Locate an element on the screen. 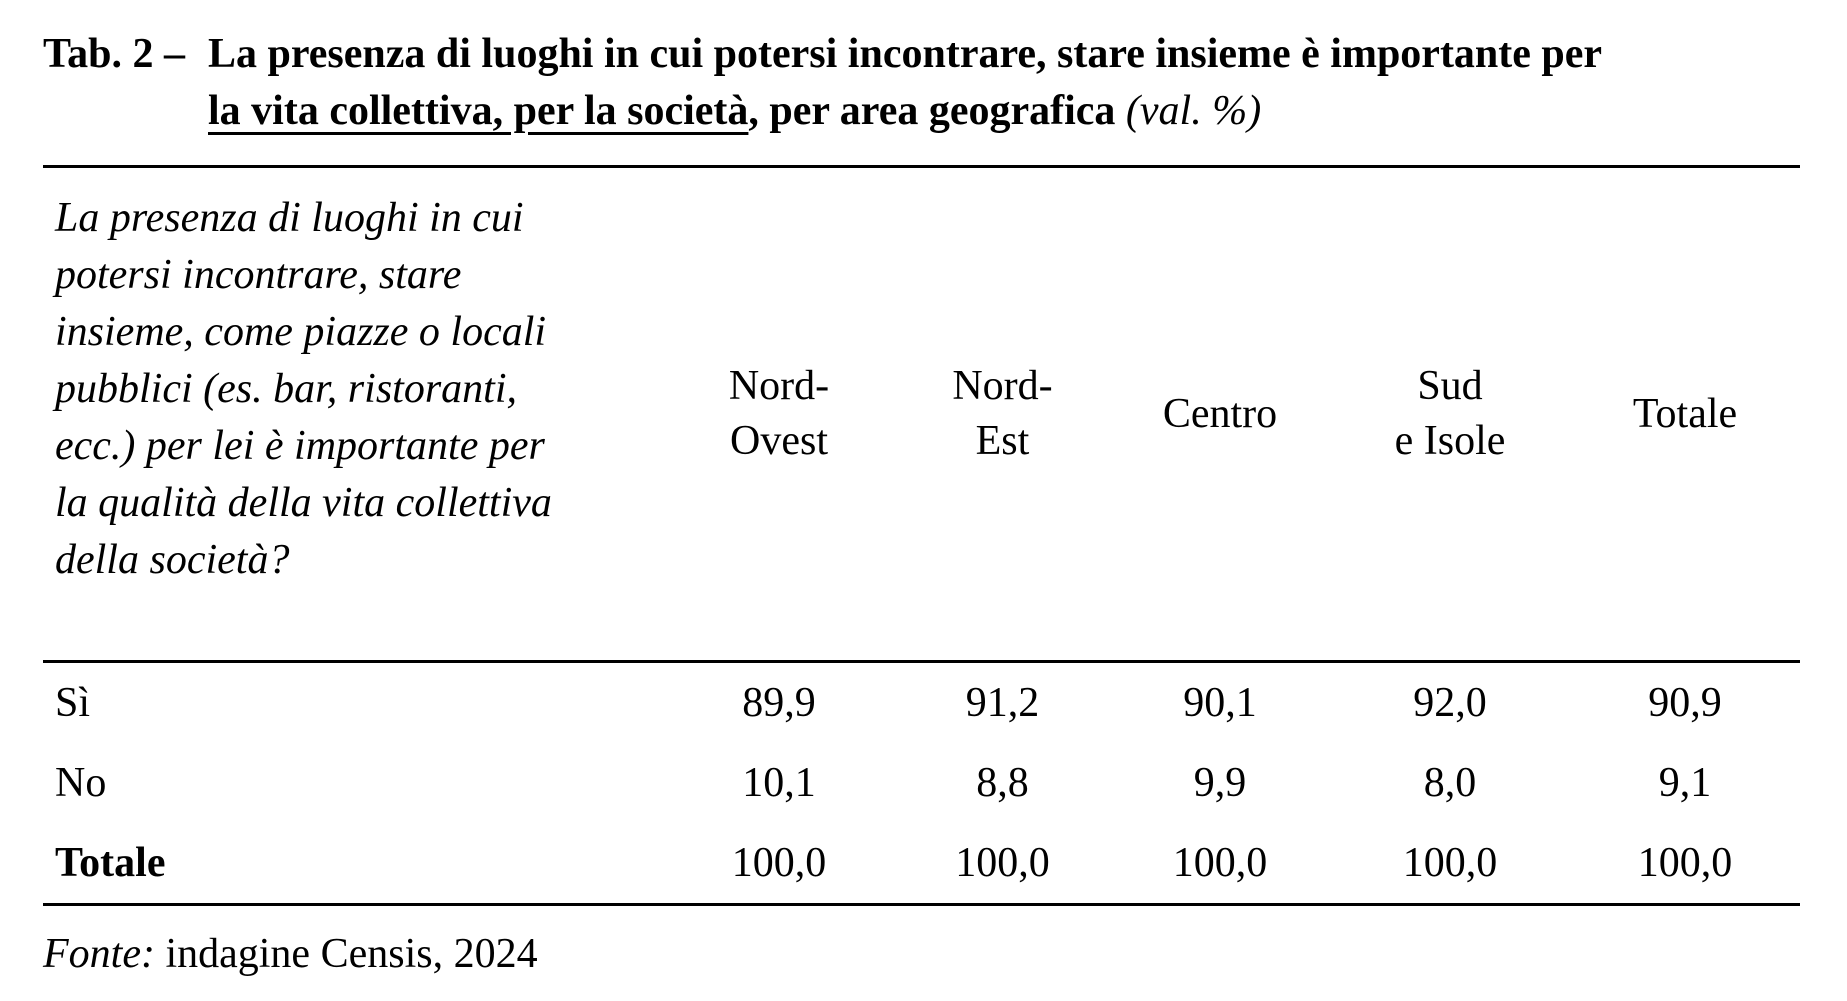 This screenshot has height=1001, width=1847. title-line2-rest: , per area geografica is located at coordinates (932, 111).